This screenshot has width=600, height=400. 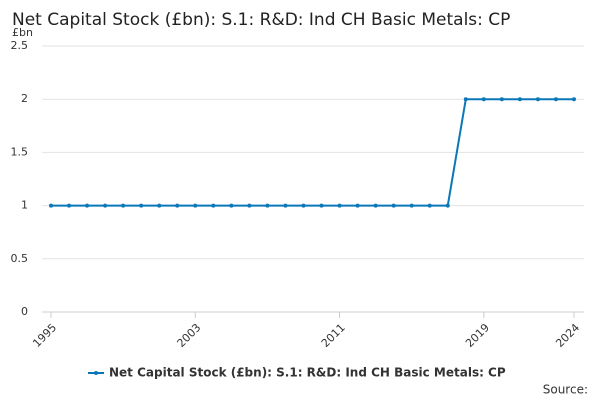 I want to click on x-tick-label: 2019, so click(x=477, y=335).